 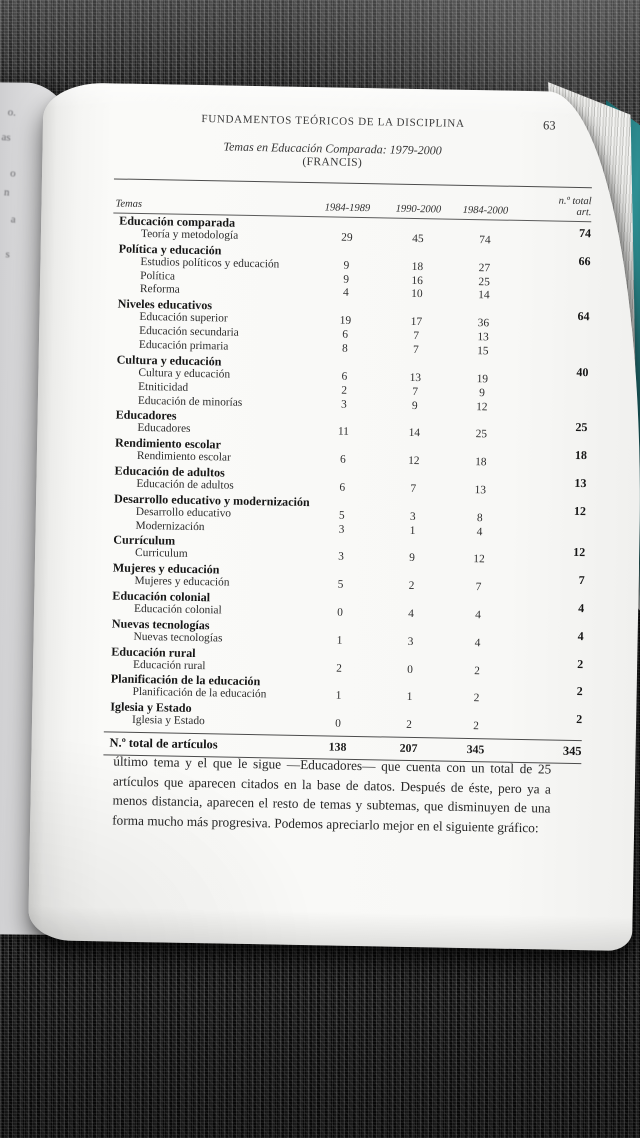 I want to click on row-label: Cultura y educación, so click(x=184, y=373).